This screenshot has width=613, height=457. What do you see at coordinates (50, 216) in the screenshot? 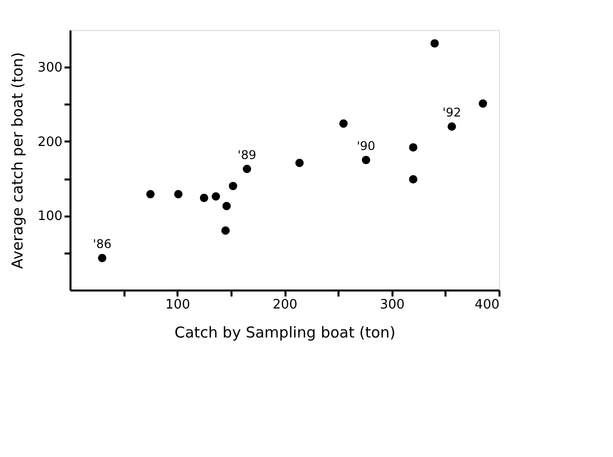
I see `y-tick-label: 100` at bounding box center [50, 216].